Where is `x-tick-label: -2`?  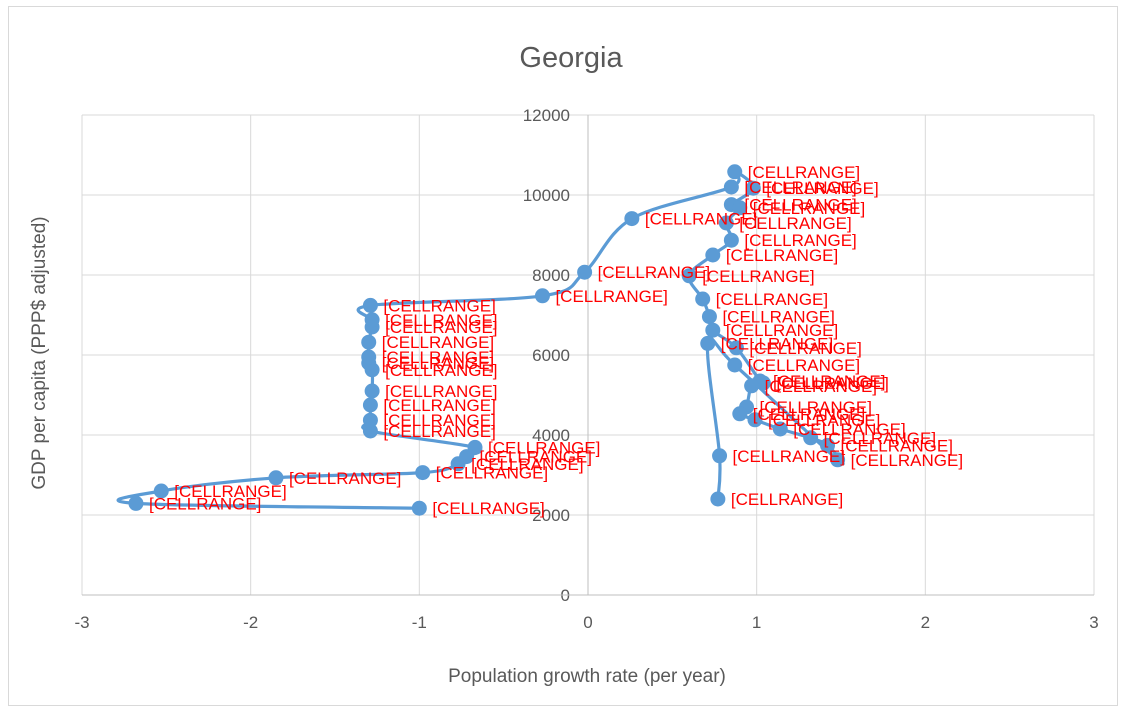 x-tick-label: -2 is located at coordinates (250, 622).